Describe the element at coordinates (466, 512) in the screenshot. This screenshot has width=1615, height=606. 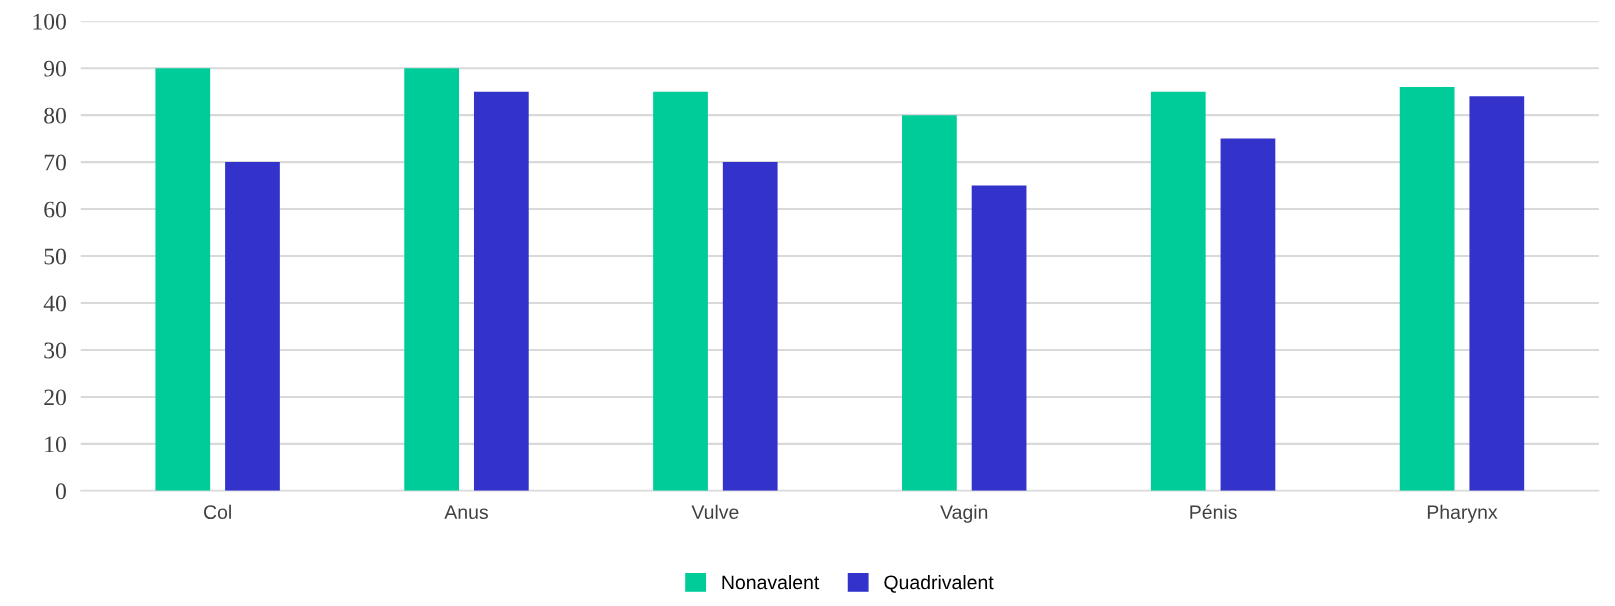
I see `x-tick-label: Anus` at that location.